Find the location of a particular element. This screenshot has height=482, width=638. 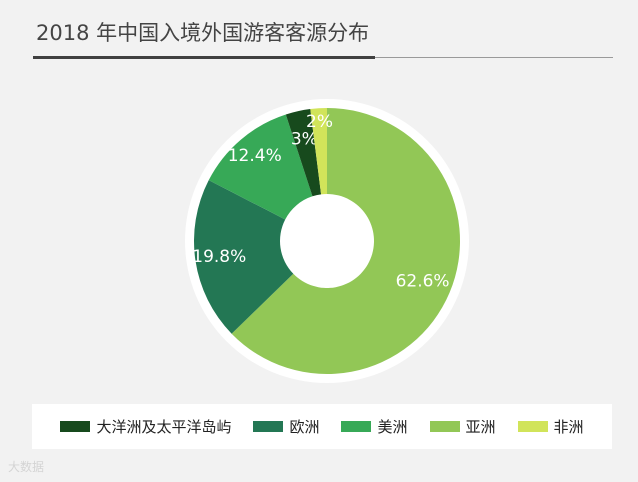

legend-label-oceania: 大洋洲及太平洋岛屿 is located at coordinates (164, 427).